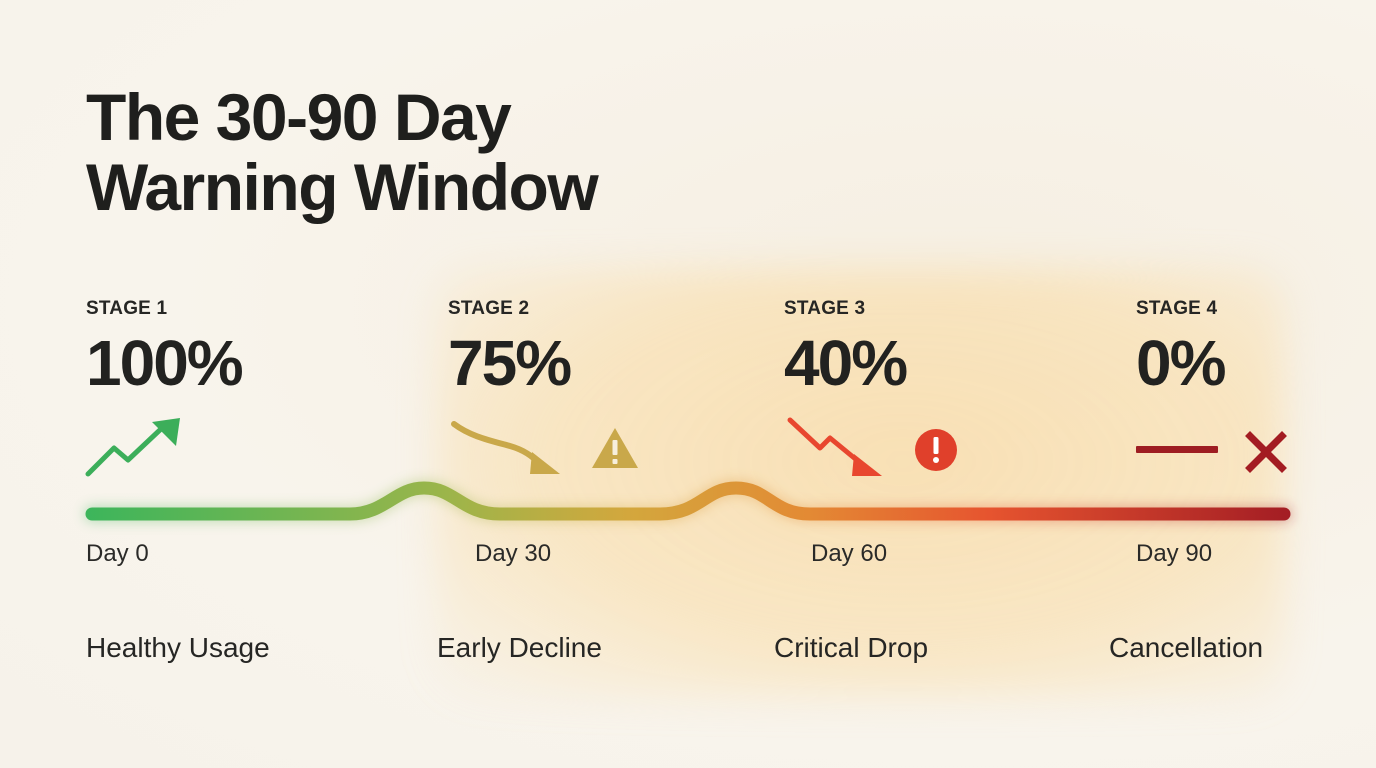 This screenshot has width=1376, height=768. I want to click on stage-4: STAGE 4 0%, so click(1181, 348).